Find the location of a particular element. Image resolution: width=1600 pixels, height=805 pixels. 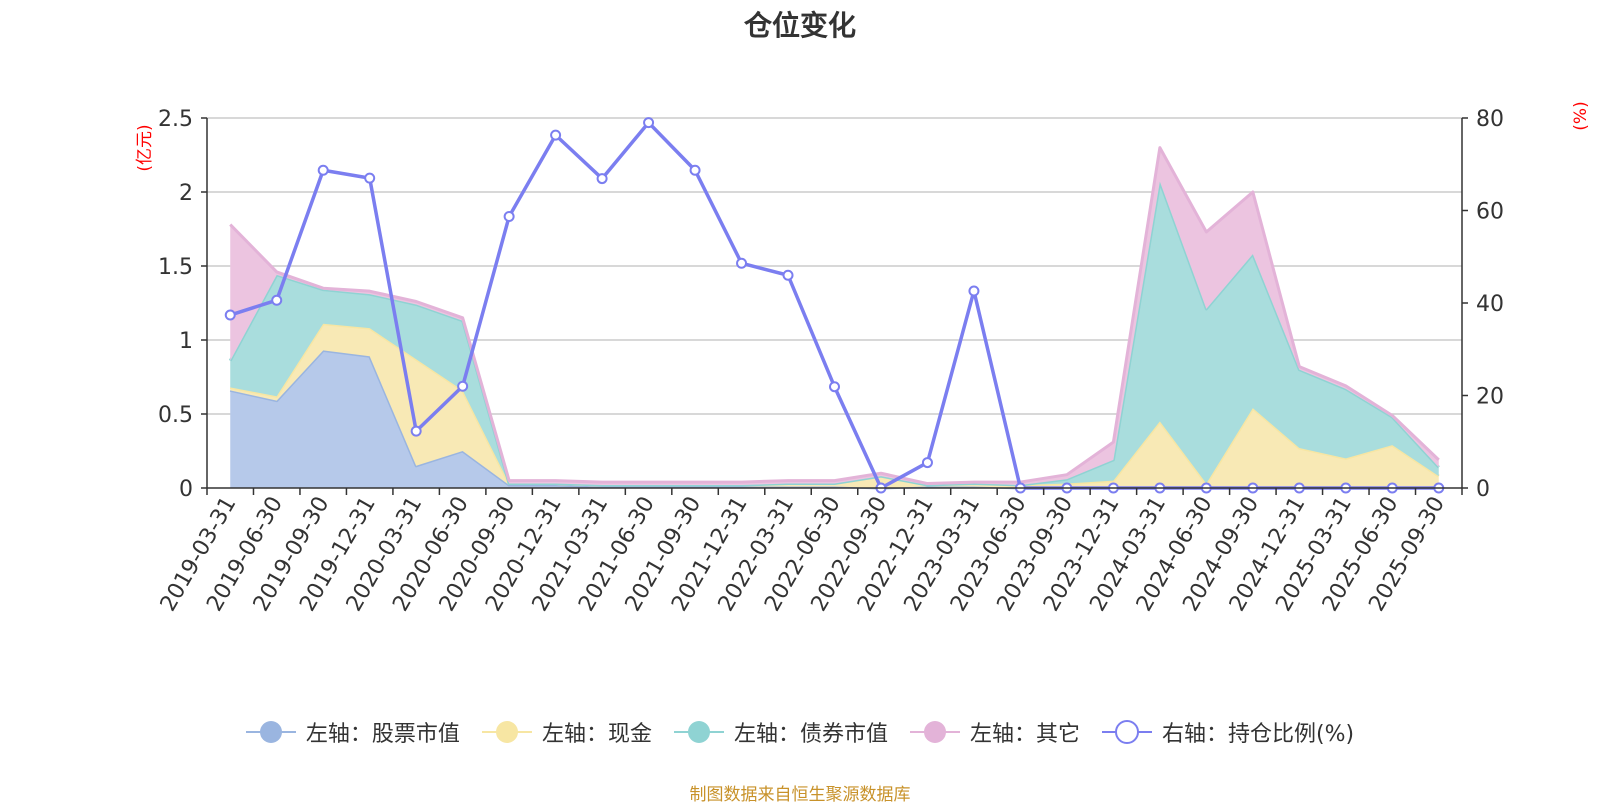

legend-marker-cash is located at coordinates (506, 732).